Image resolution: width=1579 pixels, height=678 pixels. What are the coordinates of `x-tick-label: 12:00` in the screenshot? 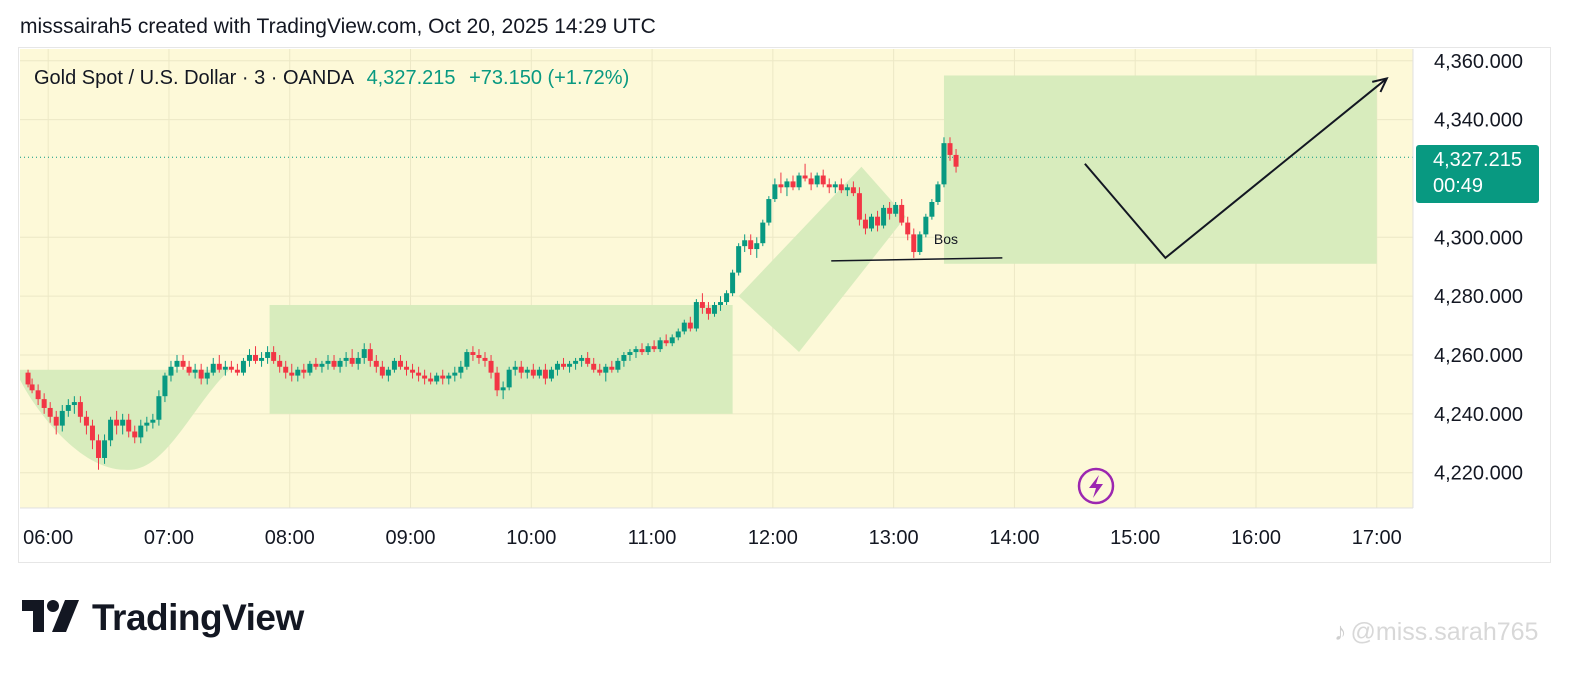 It's located at (773, 538).